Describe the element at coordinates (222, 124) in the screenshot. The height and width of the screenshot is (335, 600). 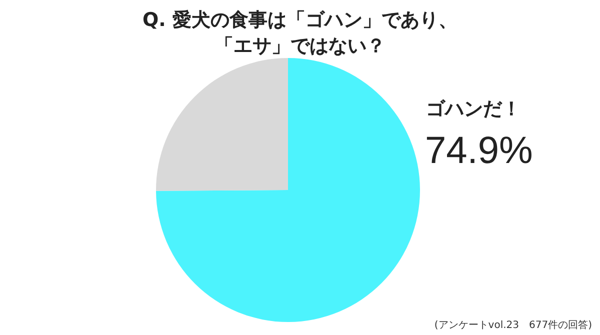
I see `pie-slice` at that location.